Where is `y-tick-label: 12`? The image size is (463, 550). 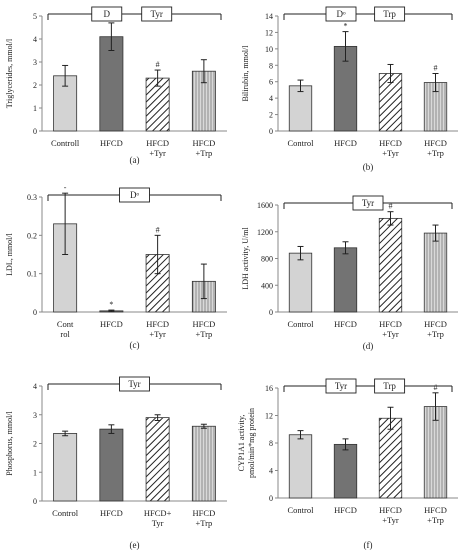 y-tick-label: 12 is located at coordinates (269, 32).